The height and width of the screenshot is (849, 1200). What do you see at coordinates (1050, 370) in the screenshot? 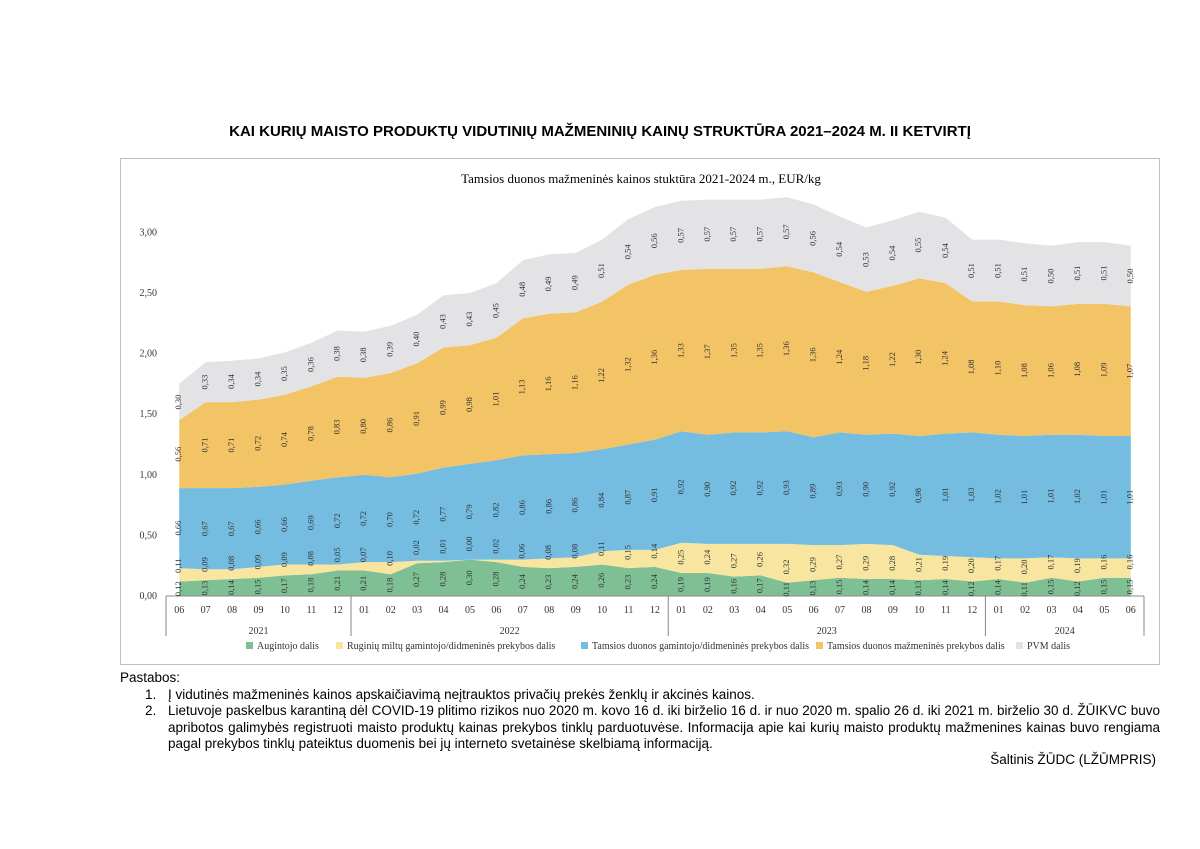
I see `data-label: 1,06` at bounding box center [1050, 370].